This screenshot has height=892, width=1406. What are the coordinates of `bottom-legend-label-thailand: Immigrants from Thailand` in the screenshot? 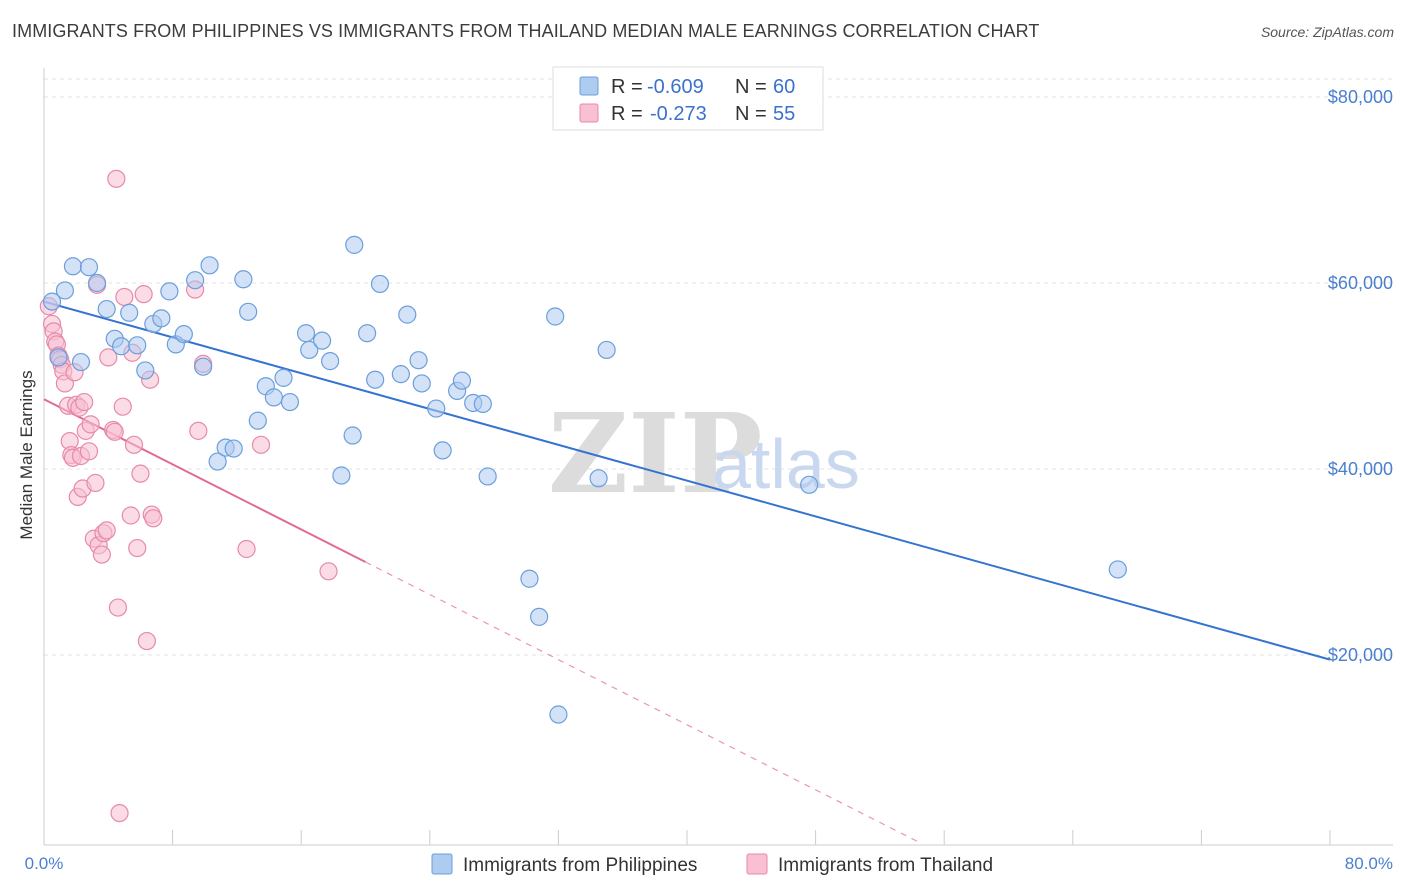 It's located at (885, 865).